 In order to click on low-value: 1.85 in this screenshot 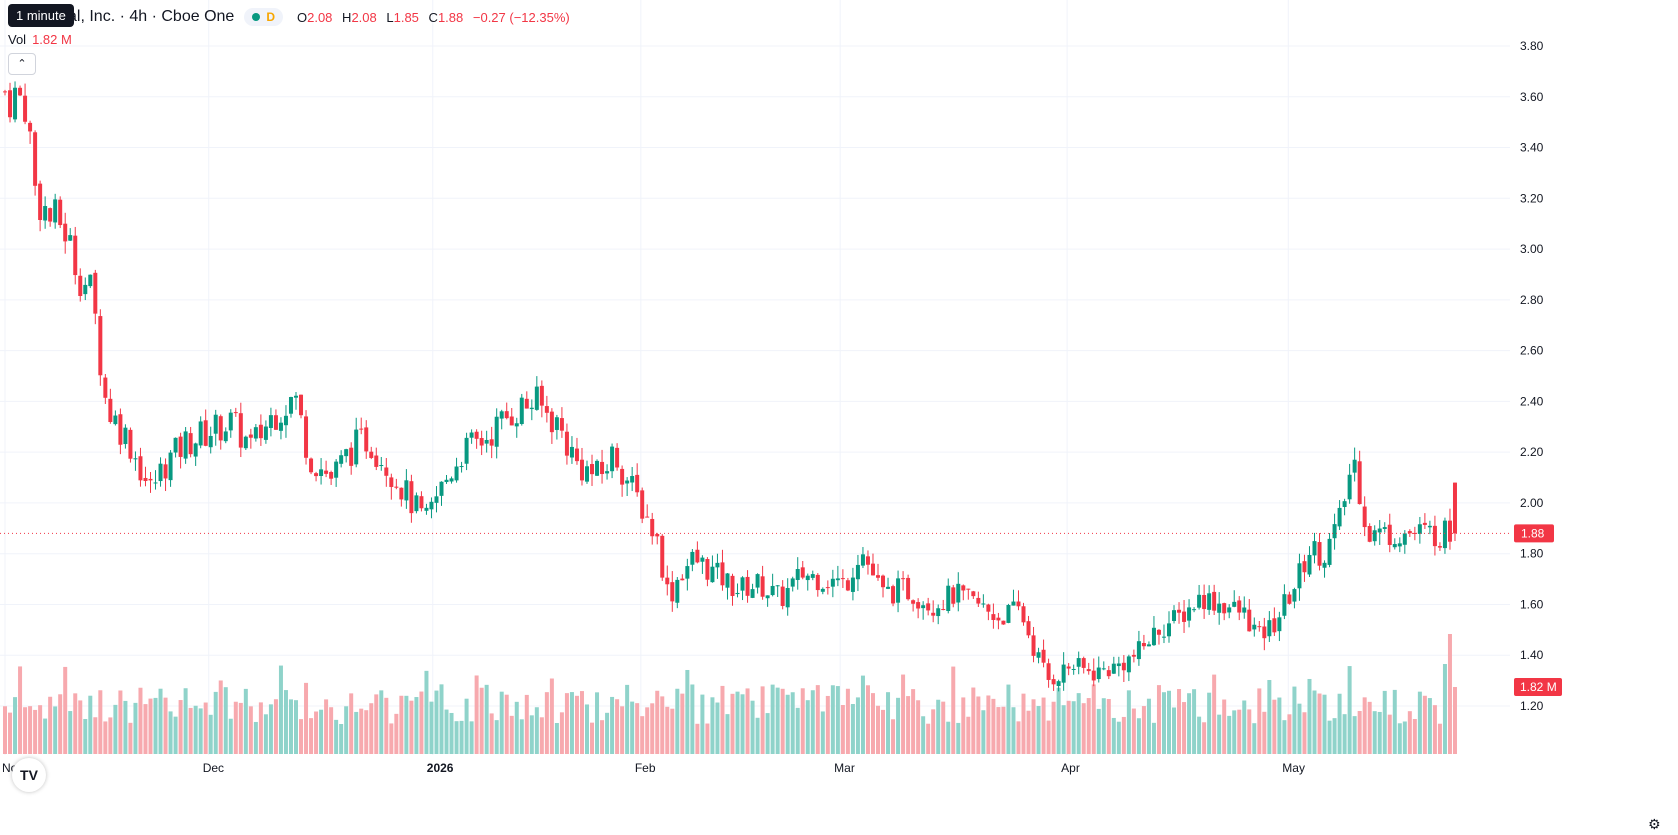, I will do `click(406, 17)`.